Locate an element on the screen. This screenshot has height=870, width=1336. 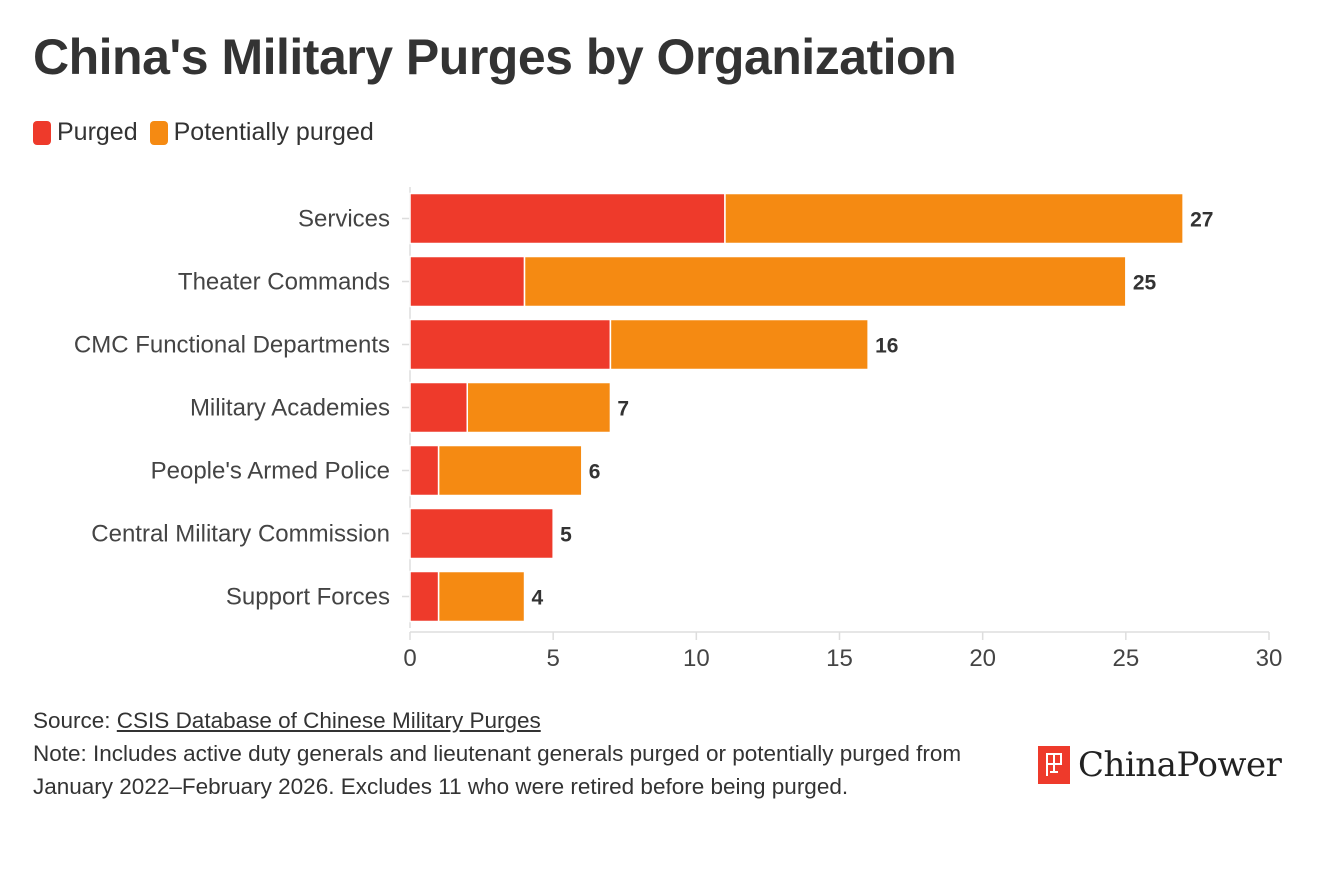
logo-text: ChinaPower is located at coordinates (1180, 765).